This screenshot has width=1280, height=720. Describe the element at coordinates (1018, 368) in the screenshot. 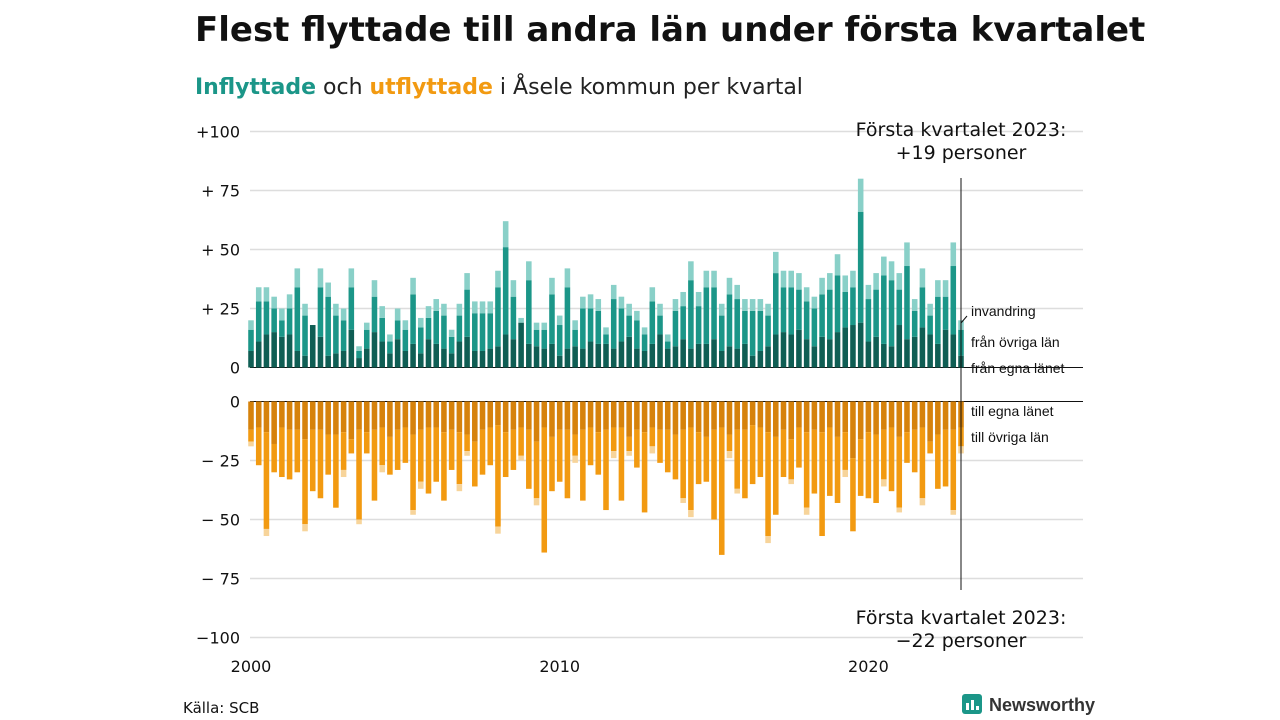

I see `series-label-top: från egna länet` at that location.